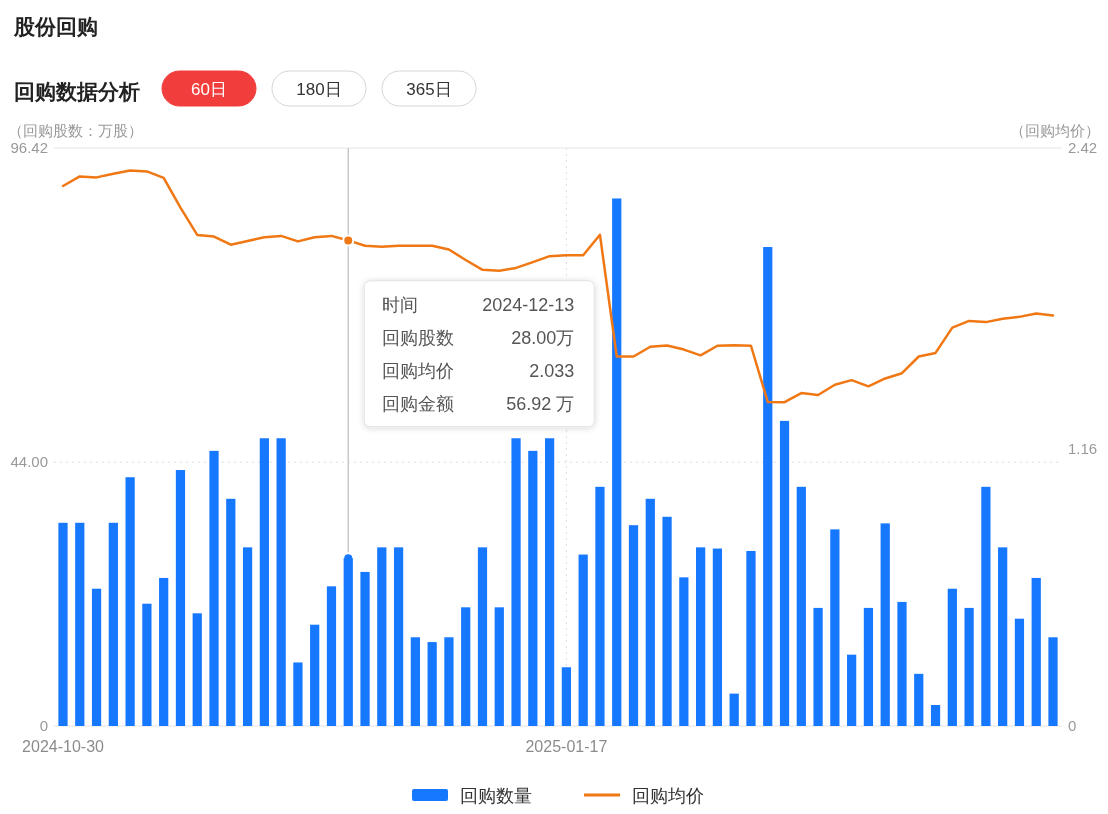  I want to click on annotation: 2.033, so click(552, 370).